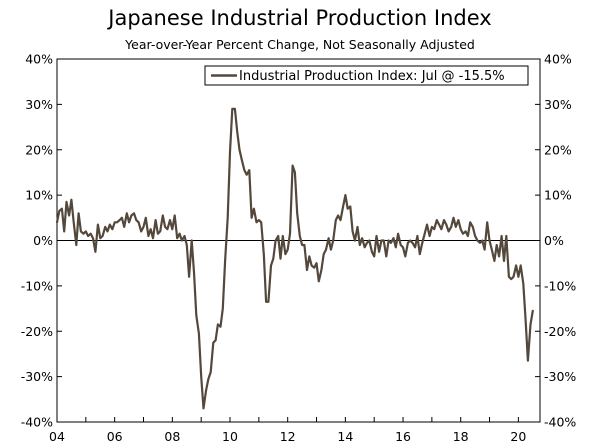  I want to click on y-tick-label-right: 20%, so click(558, 149).